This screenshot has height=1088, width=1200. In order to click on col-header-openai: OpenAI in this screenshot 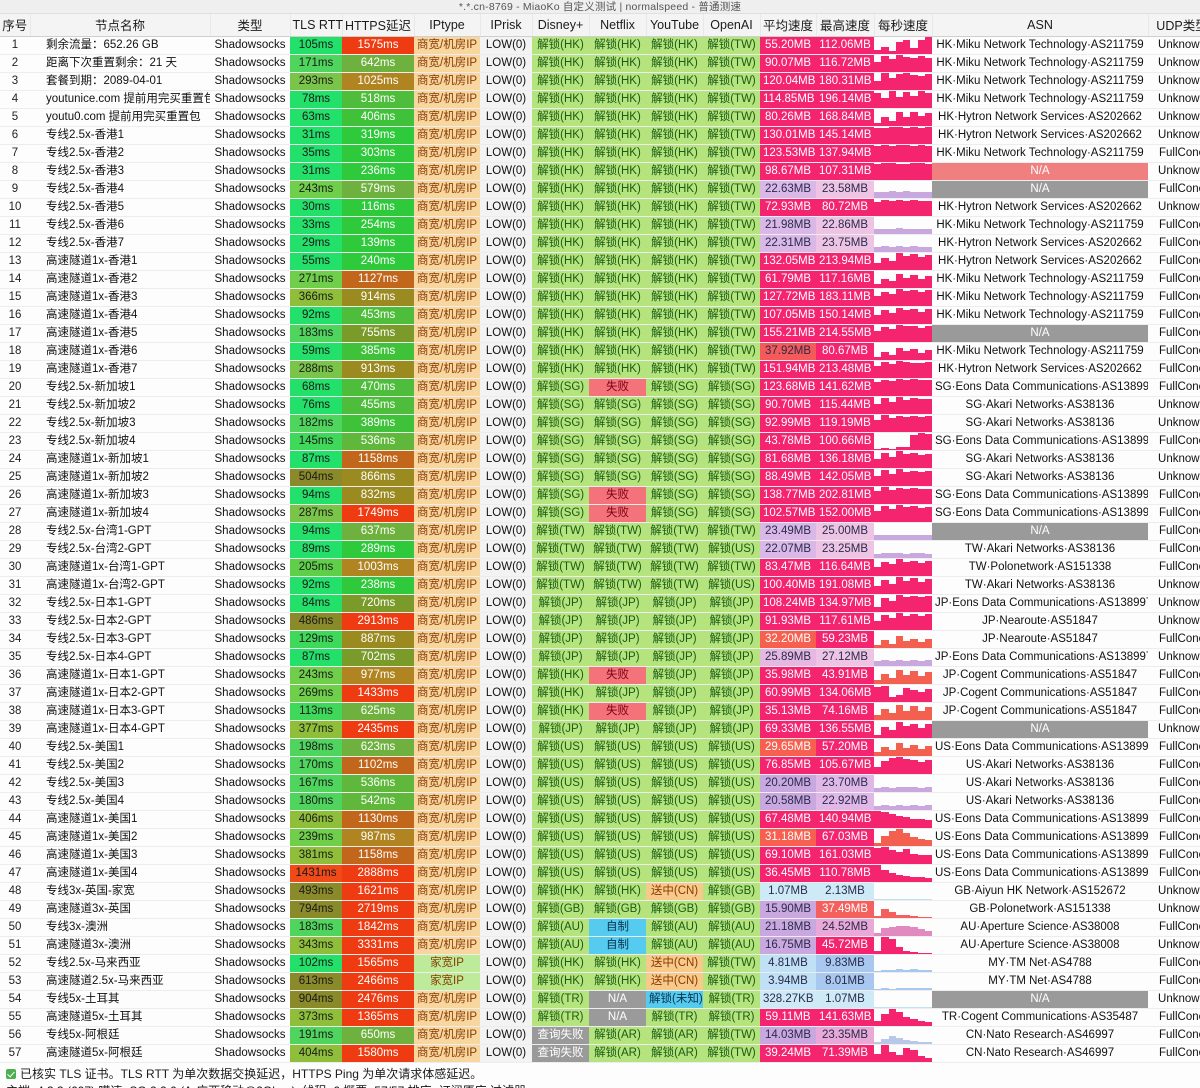, I will do `click(732, 25)`.